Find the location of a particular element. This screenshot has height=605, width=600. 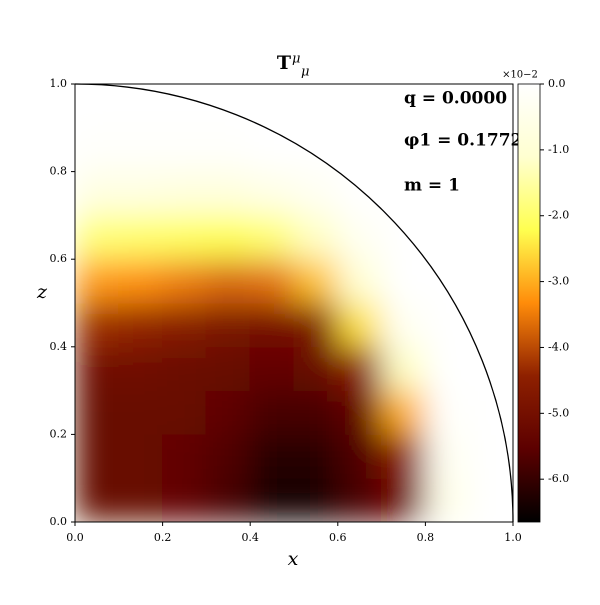

y-tick-label: 0.8 is located at coordinates (59, 171).